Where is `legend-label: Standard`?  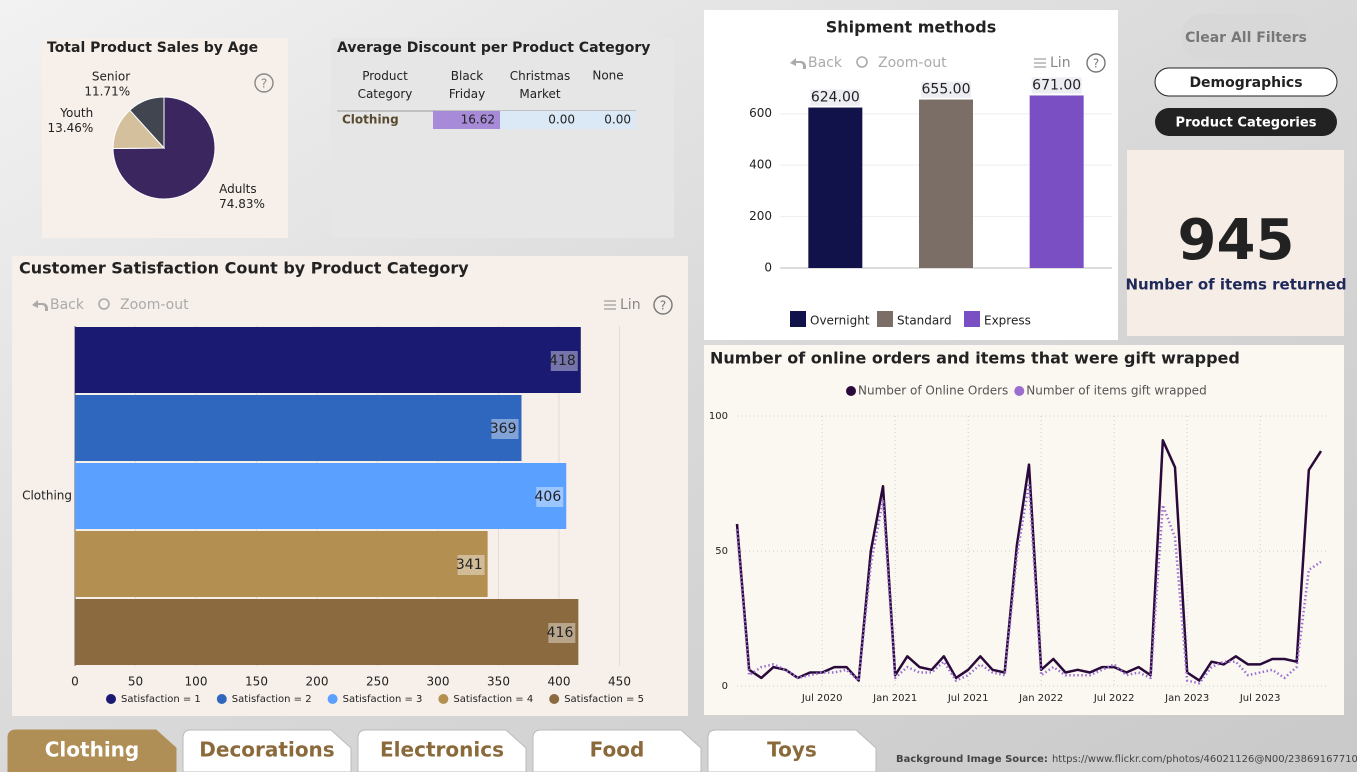
legend-label: Standard is located at coordinates (924, 321).